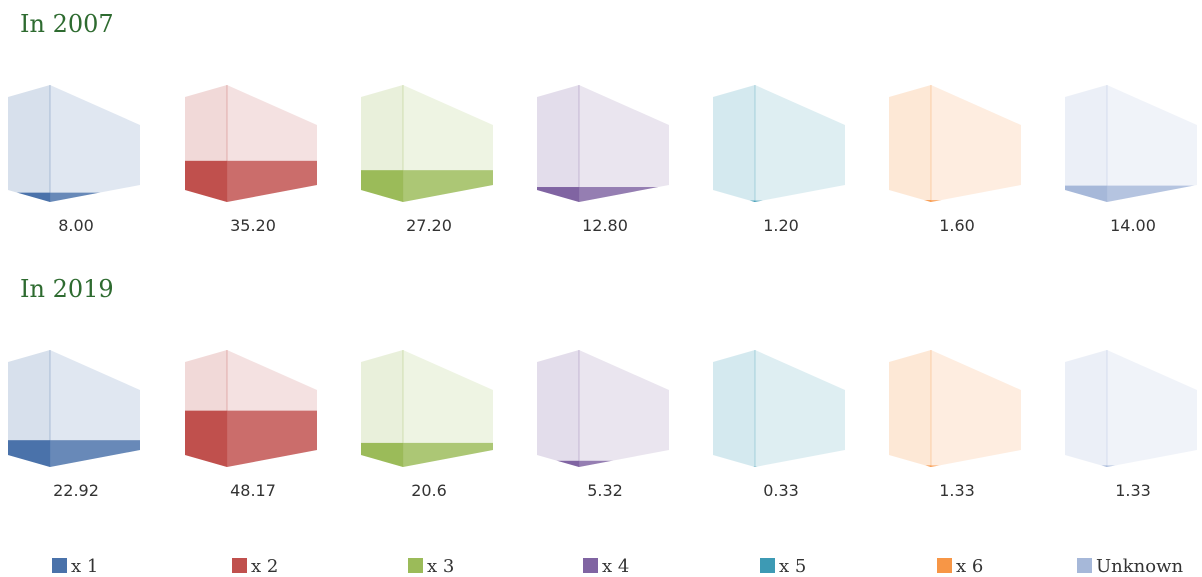 This screenshot has width=1202, height=577. What do you see at coordinates (440, 566) in the screenshot?
I see `legend-label: x 3` at bounding box center [440, 566].